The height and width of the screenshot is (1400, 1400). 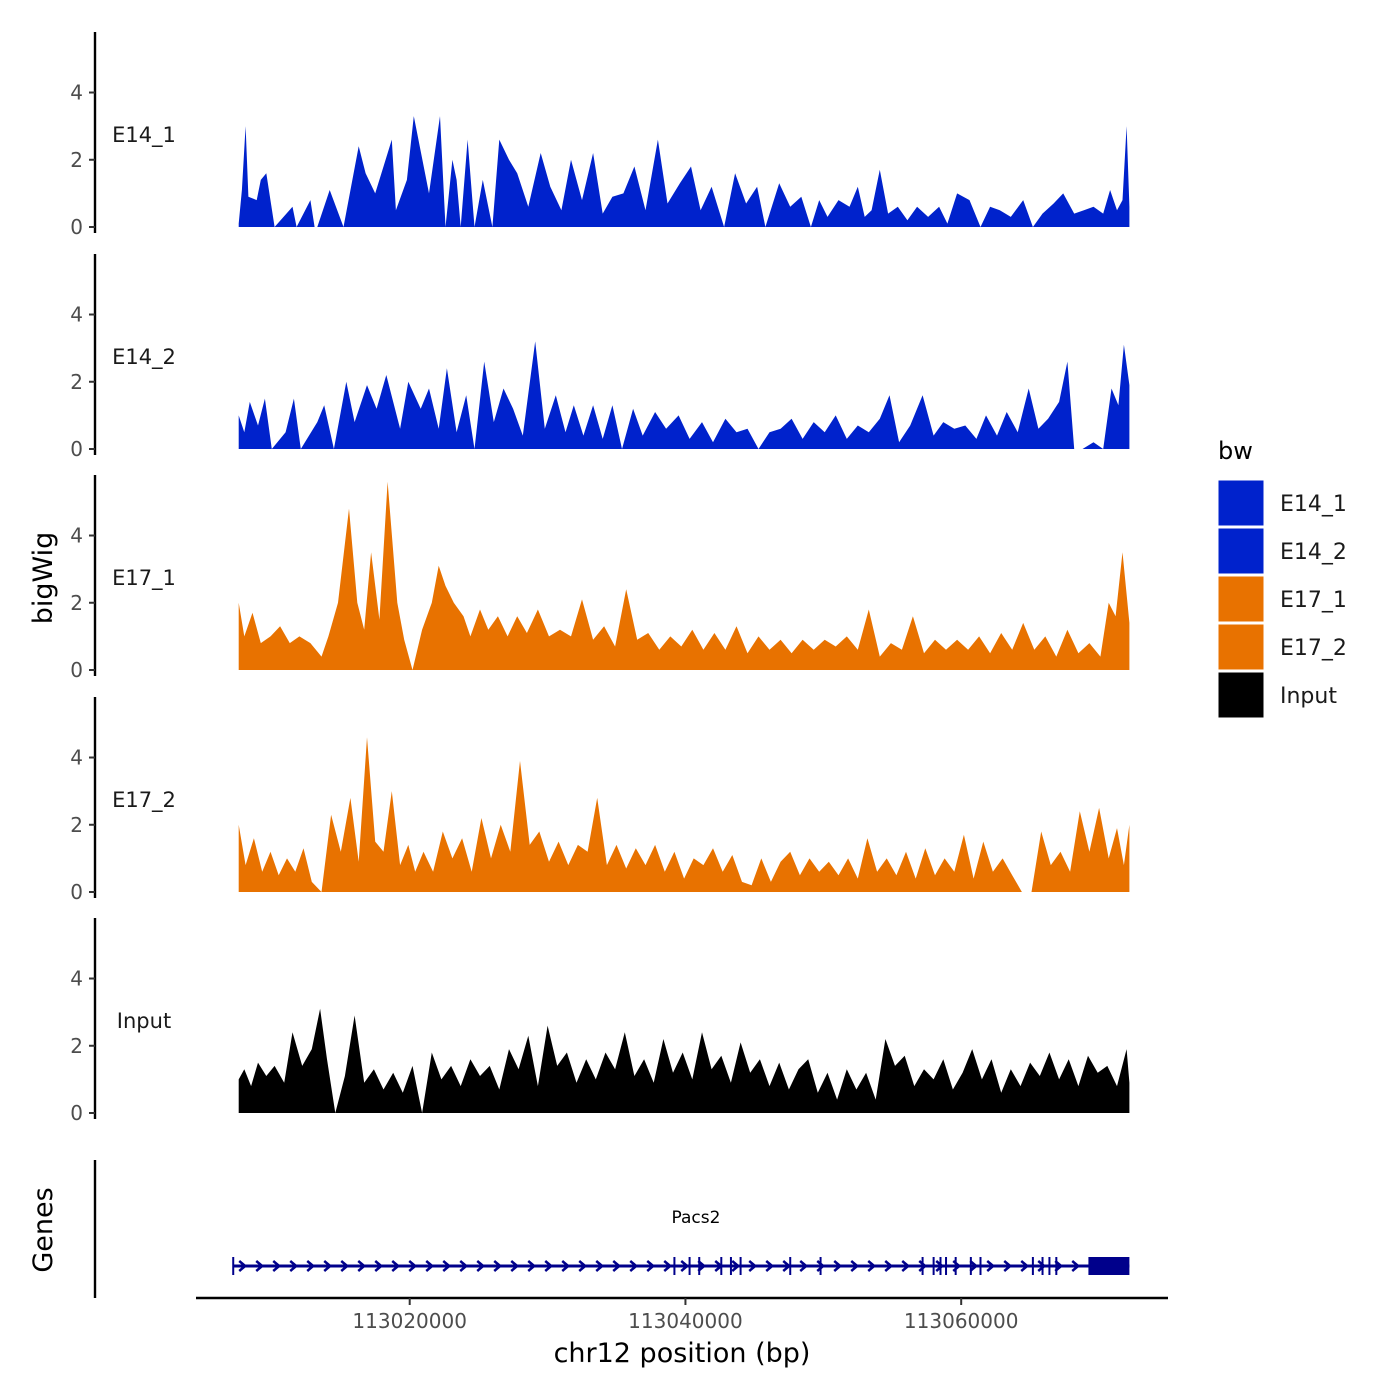 What do you see at coordinates (1313, 552) in the screenshot?
I see `legend-label: E14_2` at bounding box center [1313, 552].